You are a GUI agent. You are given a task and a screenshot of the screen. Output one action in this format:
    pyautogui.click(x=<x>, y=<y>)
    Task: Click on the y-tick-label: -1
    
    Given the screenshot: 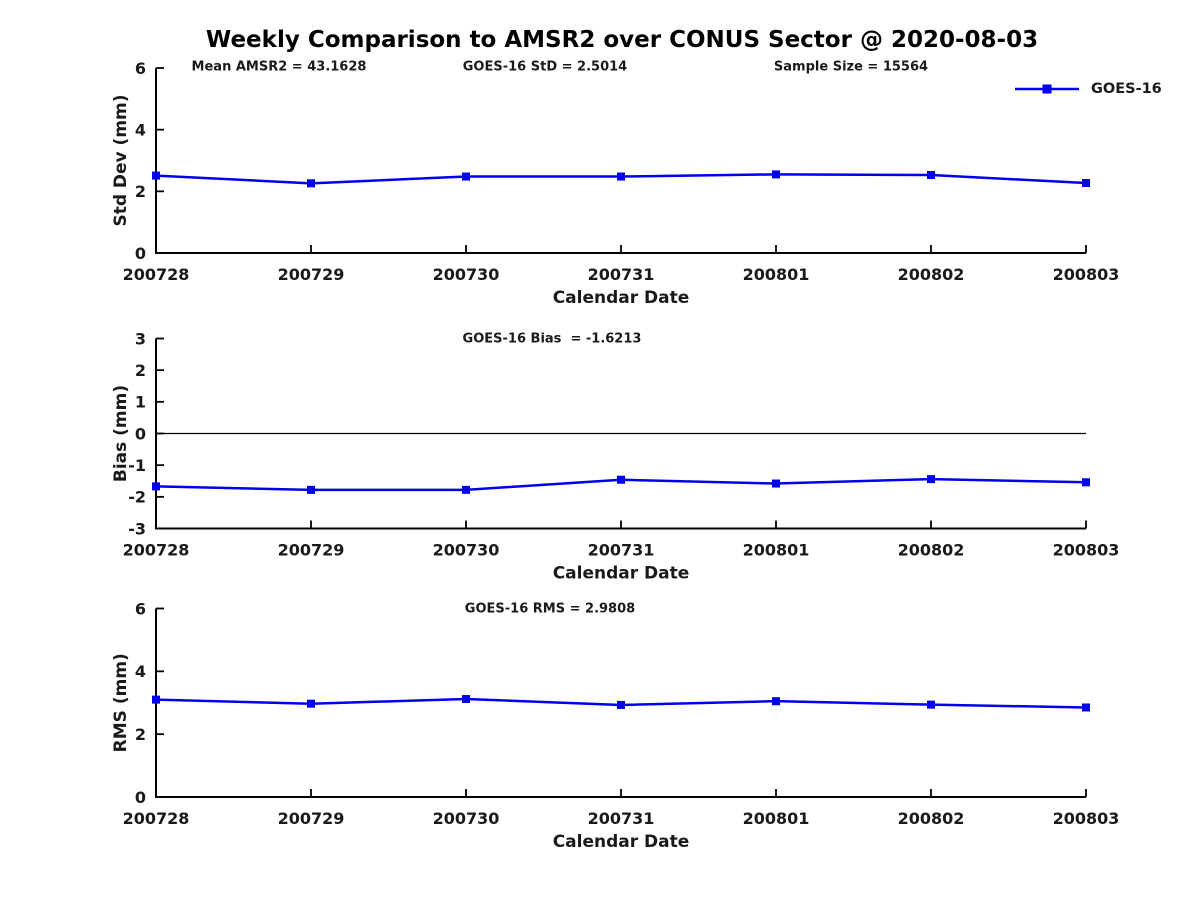 What is the action you would take?
    pyautogui.click(x=137, y=465)
    